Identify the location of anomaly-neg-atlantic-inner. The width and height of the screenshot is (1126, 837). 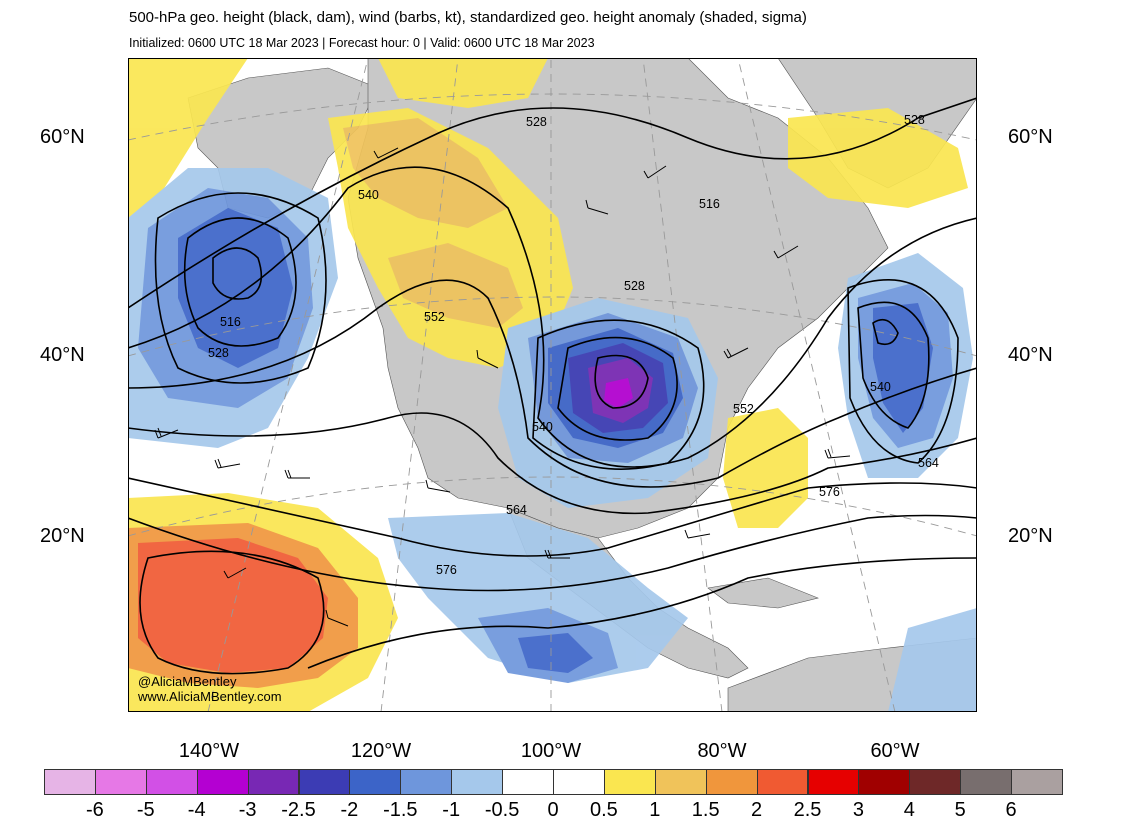
(903, 368).